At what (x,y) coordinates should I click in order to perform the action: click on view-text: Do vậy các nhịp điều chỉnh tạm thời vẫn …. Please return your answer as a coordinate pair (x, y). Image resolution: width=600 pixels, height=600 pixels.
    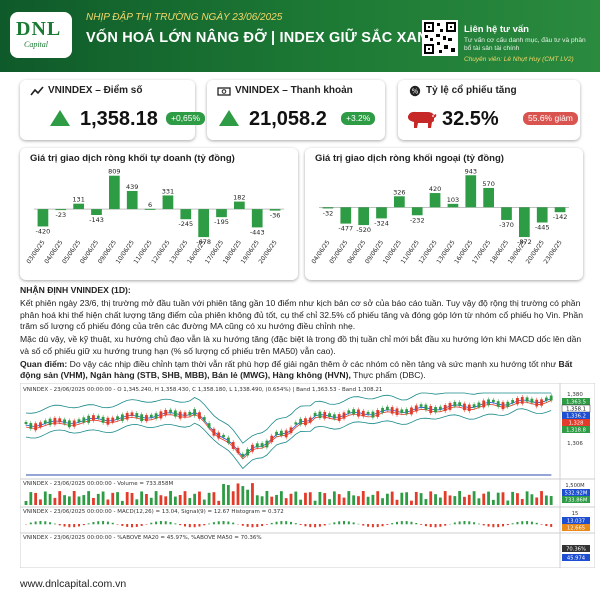
    Looking at the image, I should click on (313, 364).